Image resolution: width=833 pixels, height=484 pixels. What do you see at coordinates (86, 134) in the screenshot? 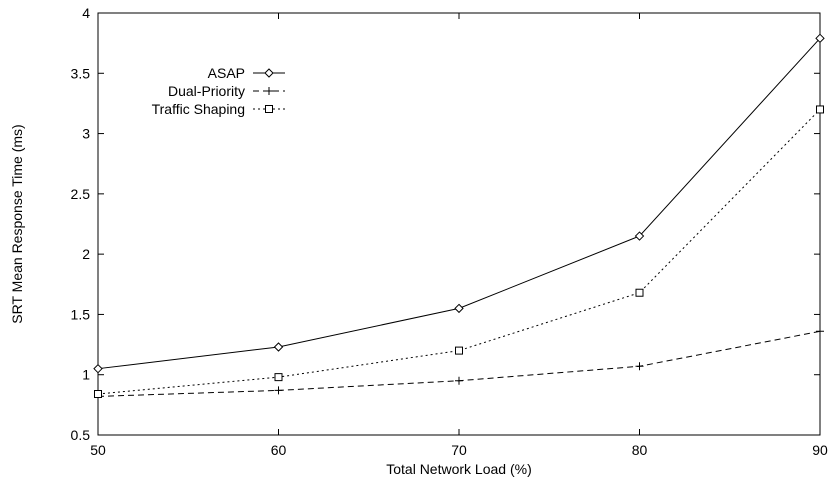
I see `y-tick-label: 3` at bounding box center [86, 134].